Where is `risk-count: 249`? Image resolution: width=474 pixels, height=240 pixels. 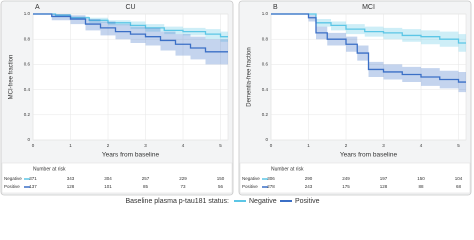 risk-count: 249 is located at coordinates (346, 178).